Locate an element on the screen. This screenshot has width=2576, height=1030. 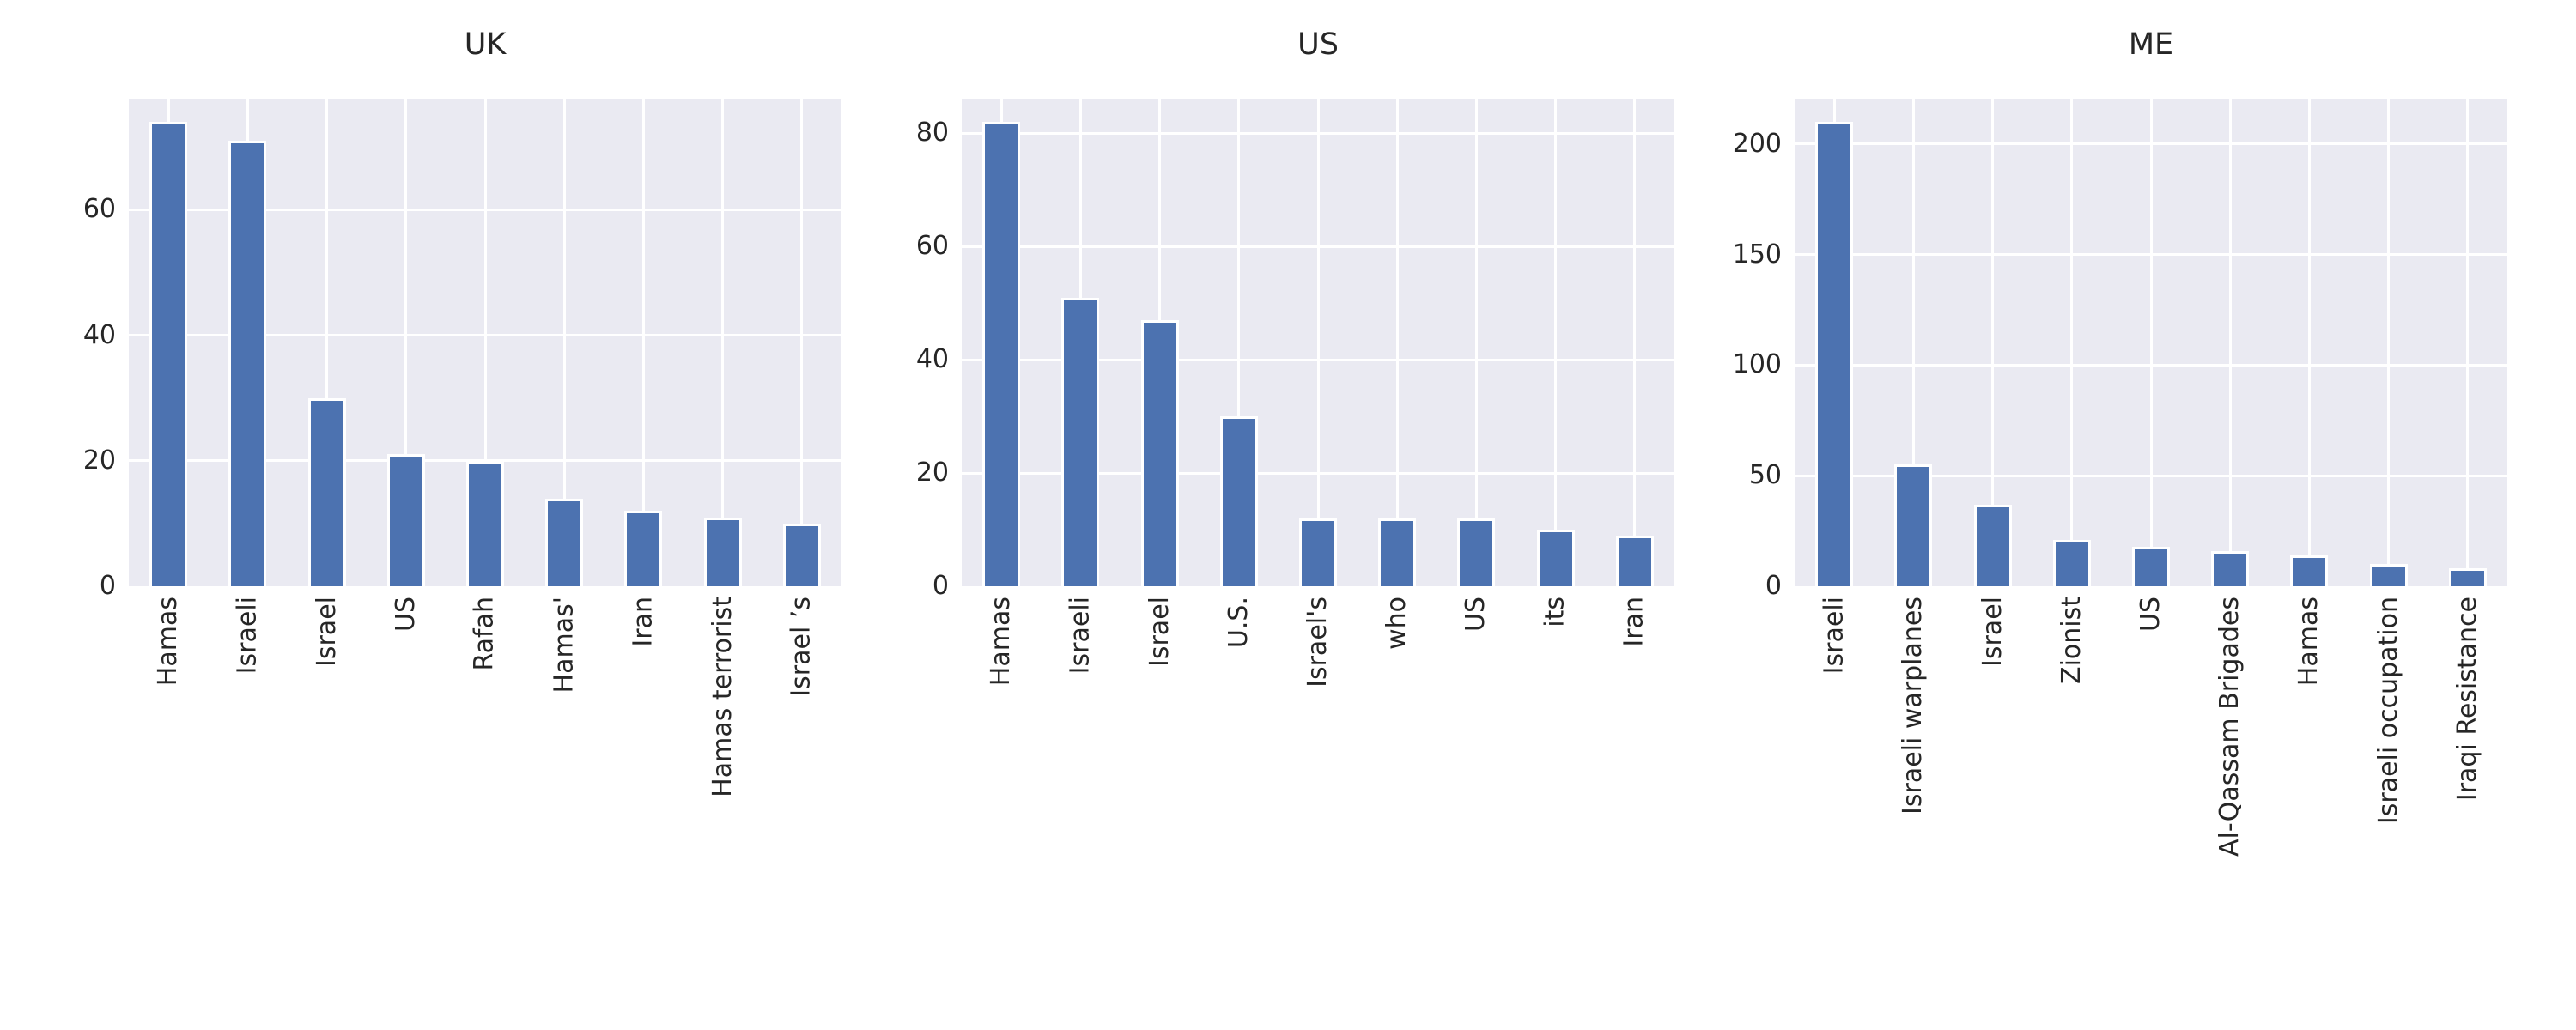
y-tick-label: 100 is located at coordinates (1757, 364).